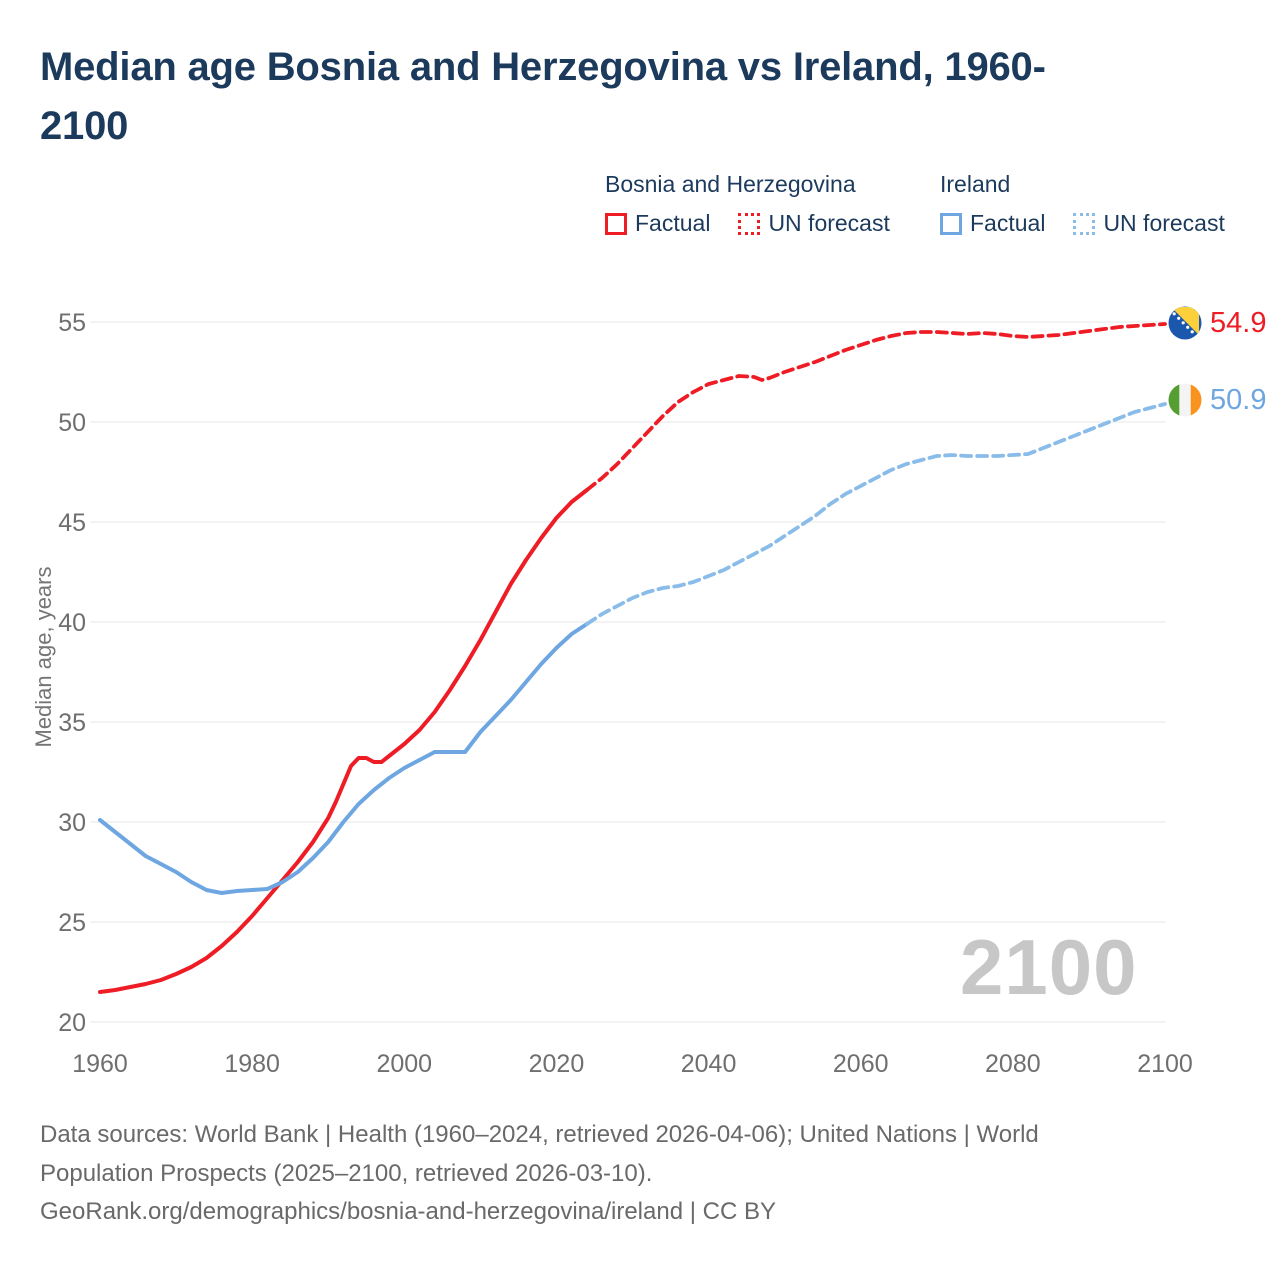  What do you see at coordinates (1238, 399) in the screenshot?
I see `end-value-ireland: 50.9` at bounding box center [1238, 399].